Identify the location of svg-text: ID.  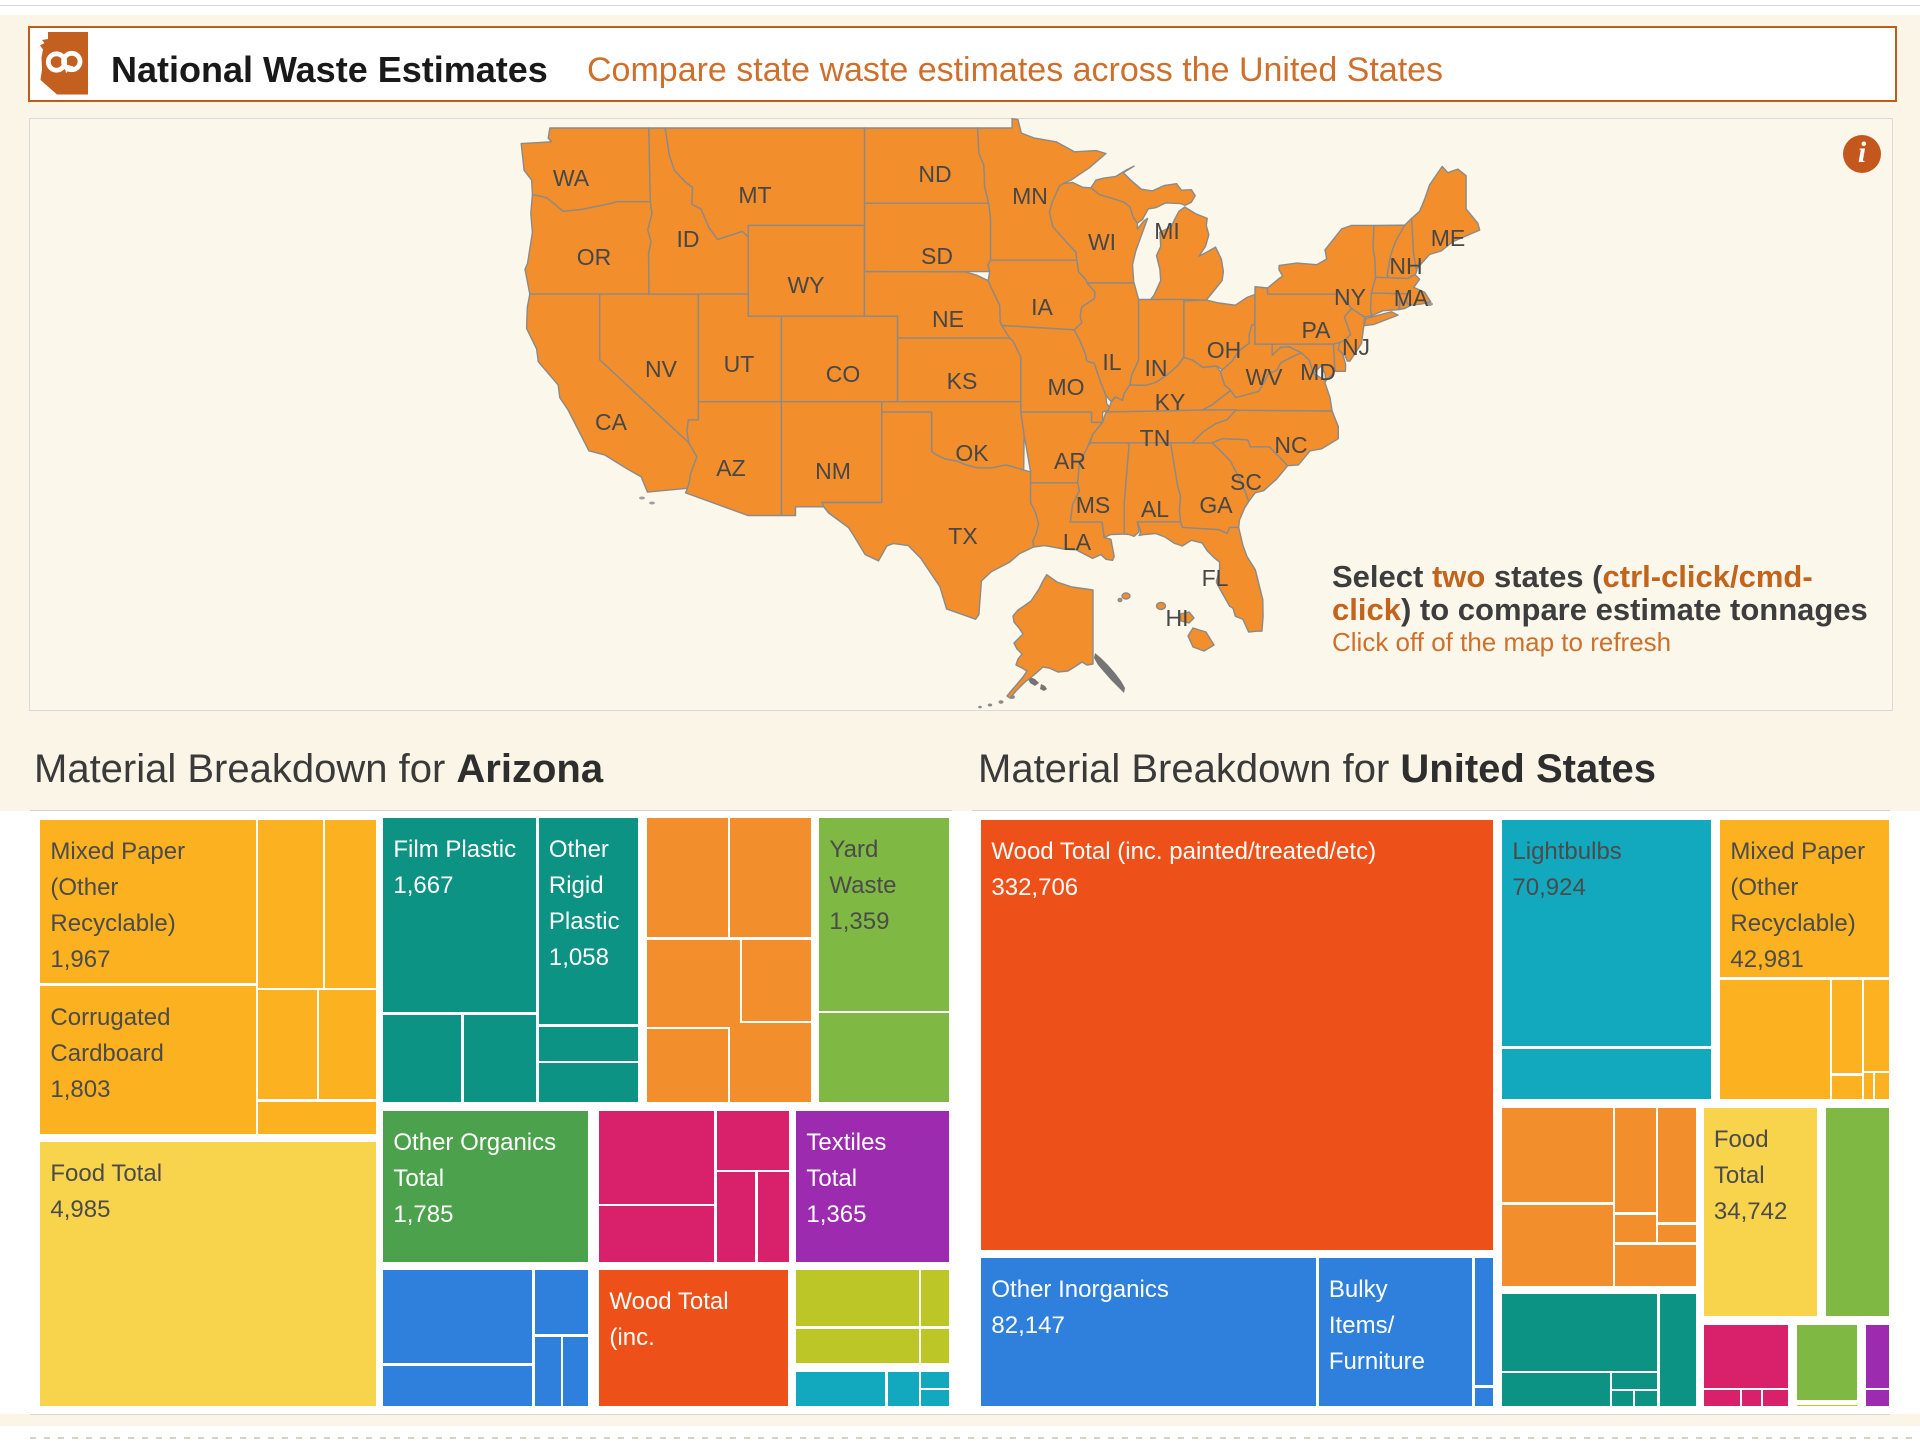
(688, 239).